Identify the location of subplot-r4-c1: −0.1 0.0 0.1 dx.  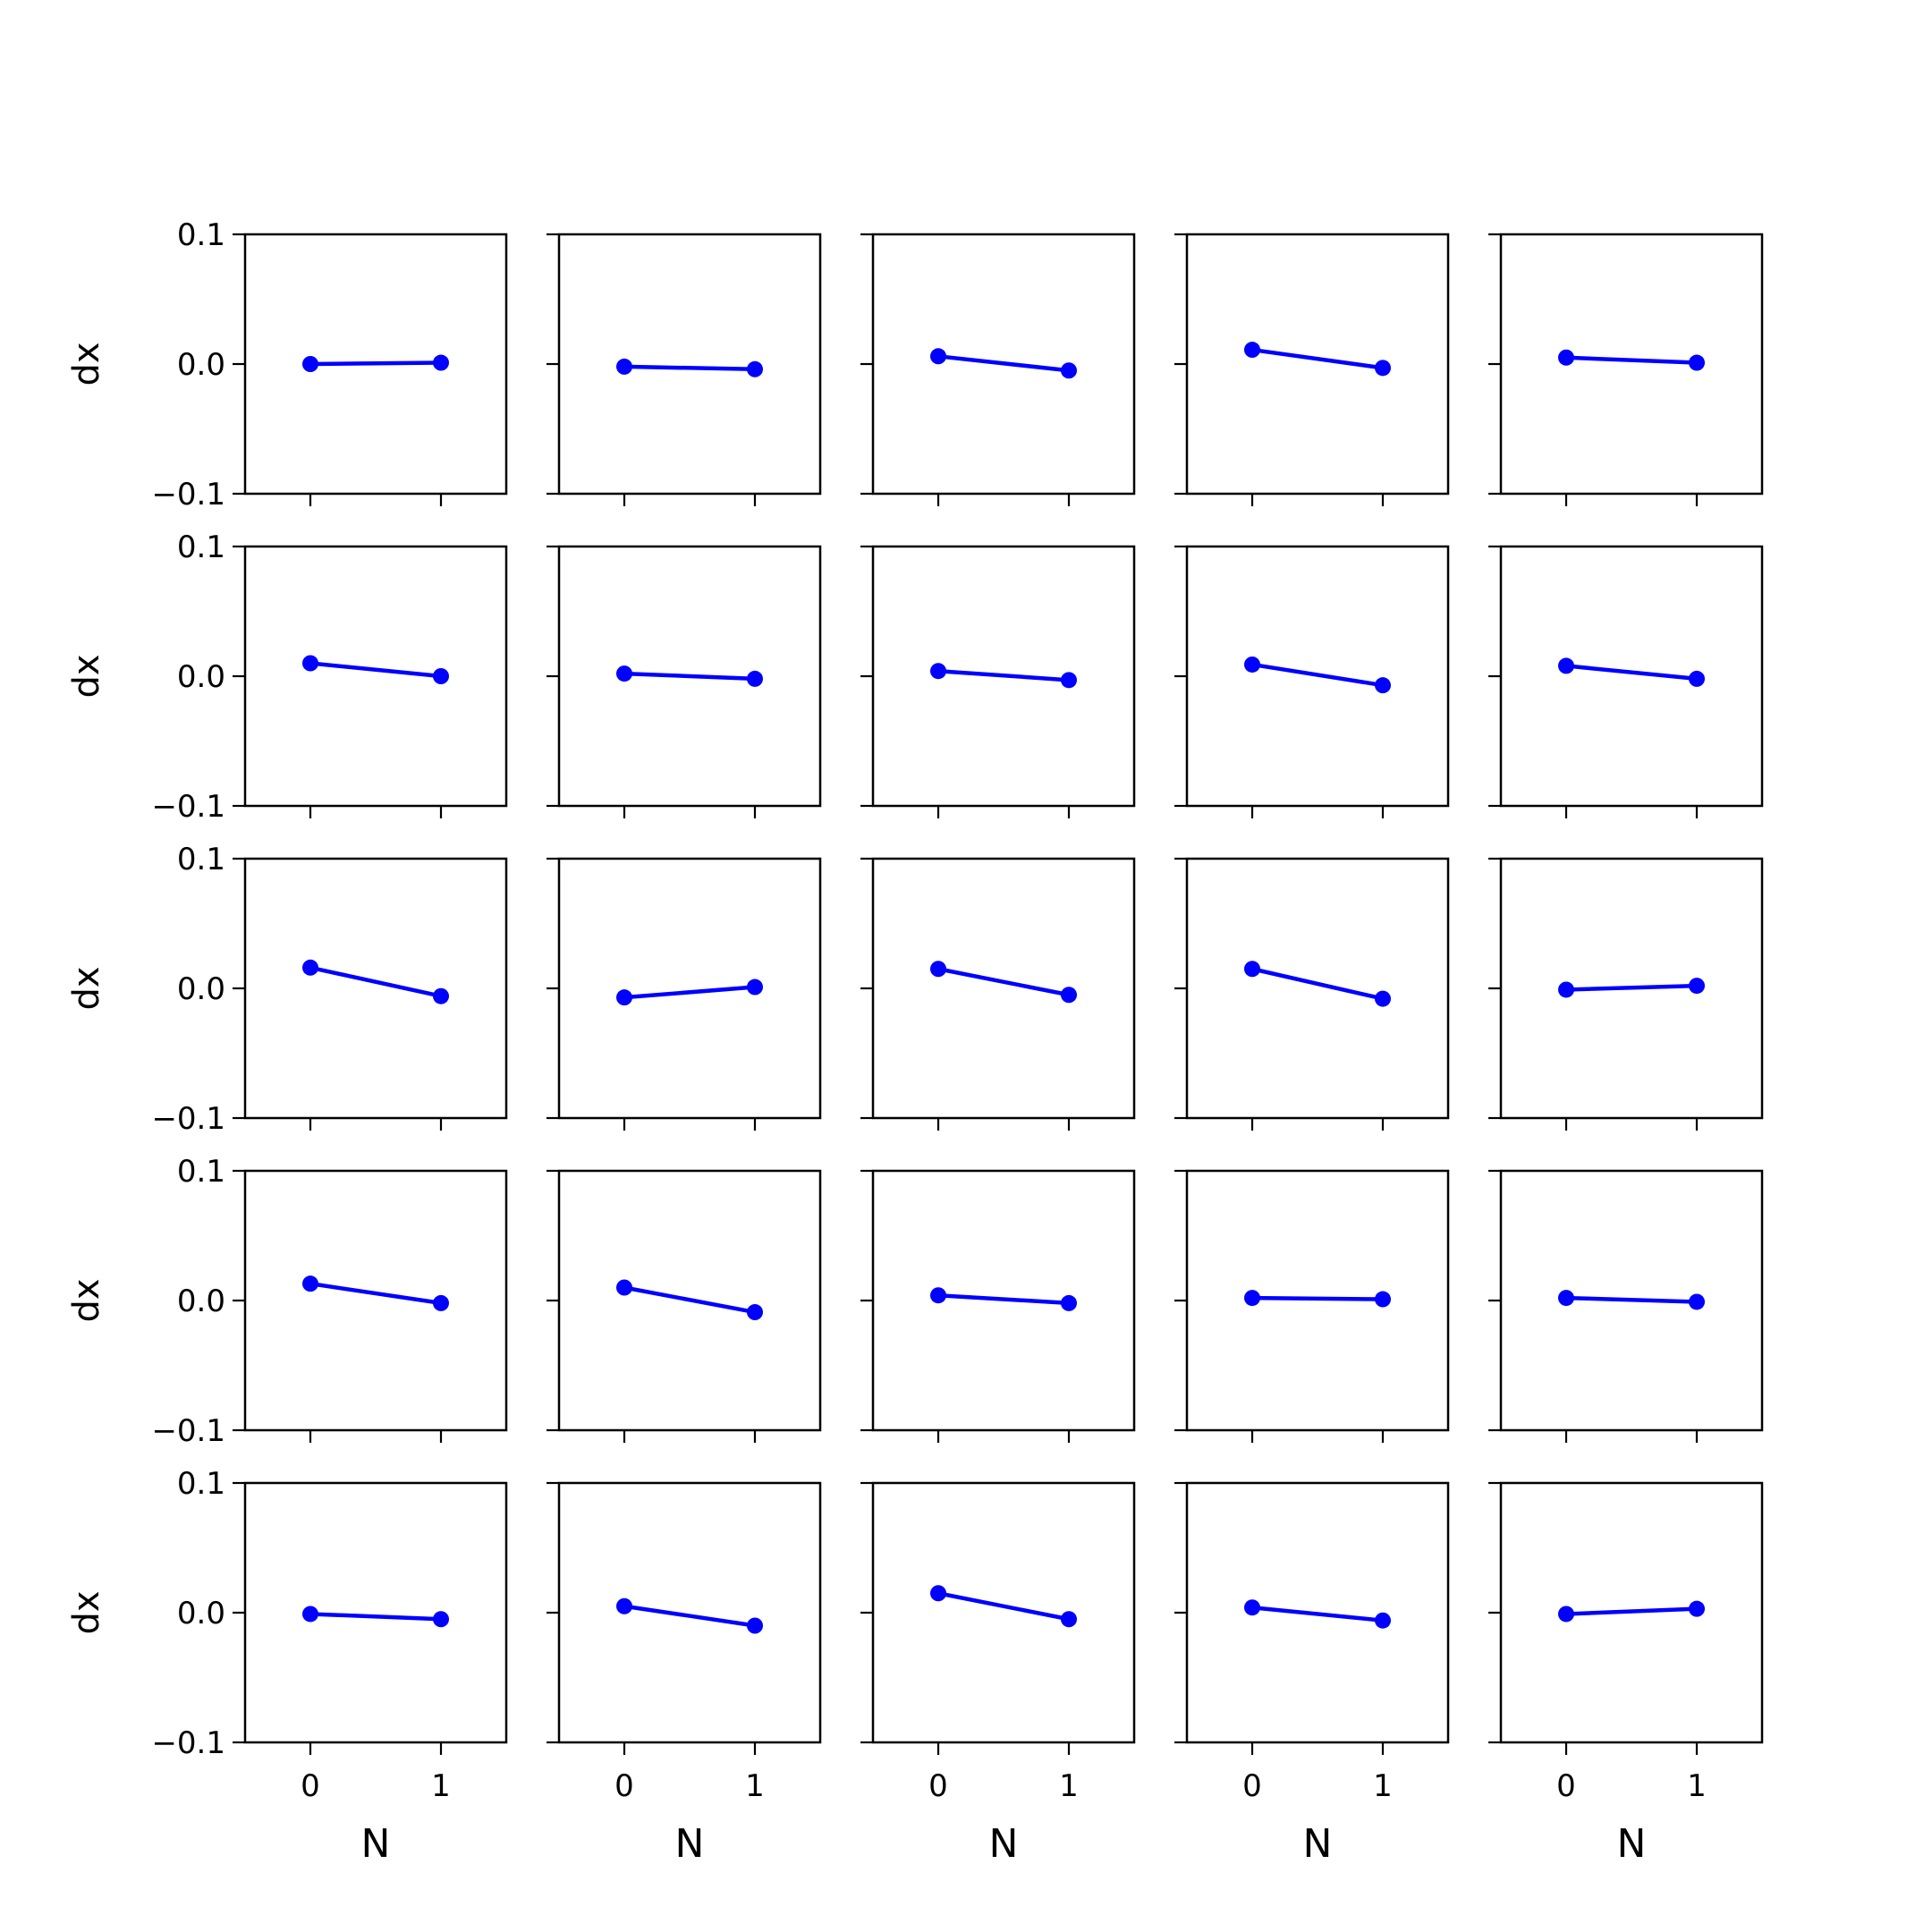
(287, 1301).